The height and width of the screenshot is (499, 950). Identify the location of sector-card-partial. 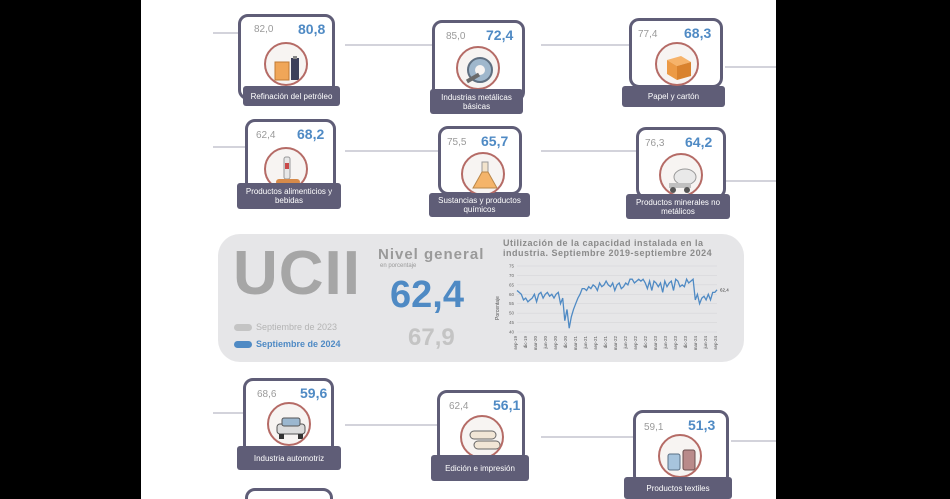
(289, 493).